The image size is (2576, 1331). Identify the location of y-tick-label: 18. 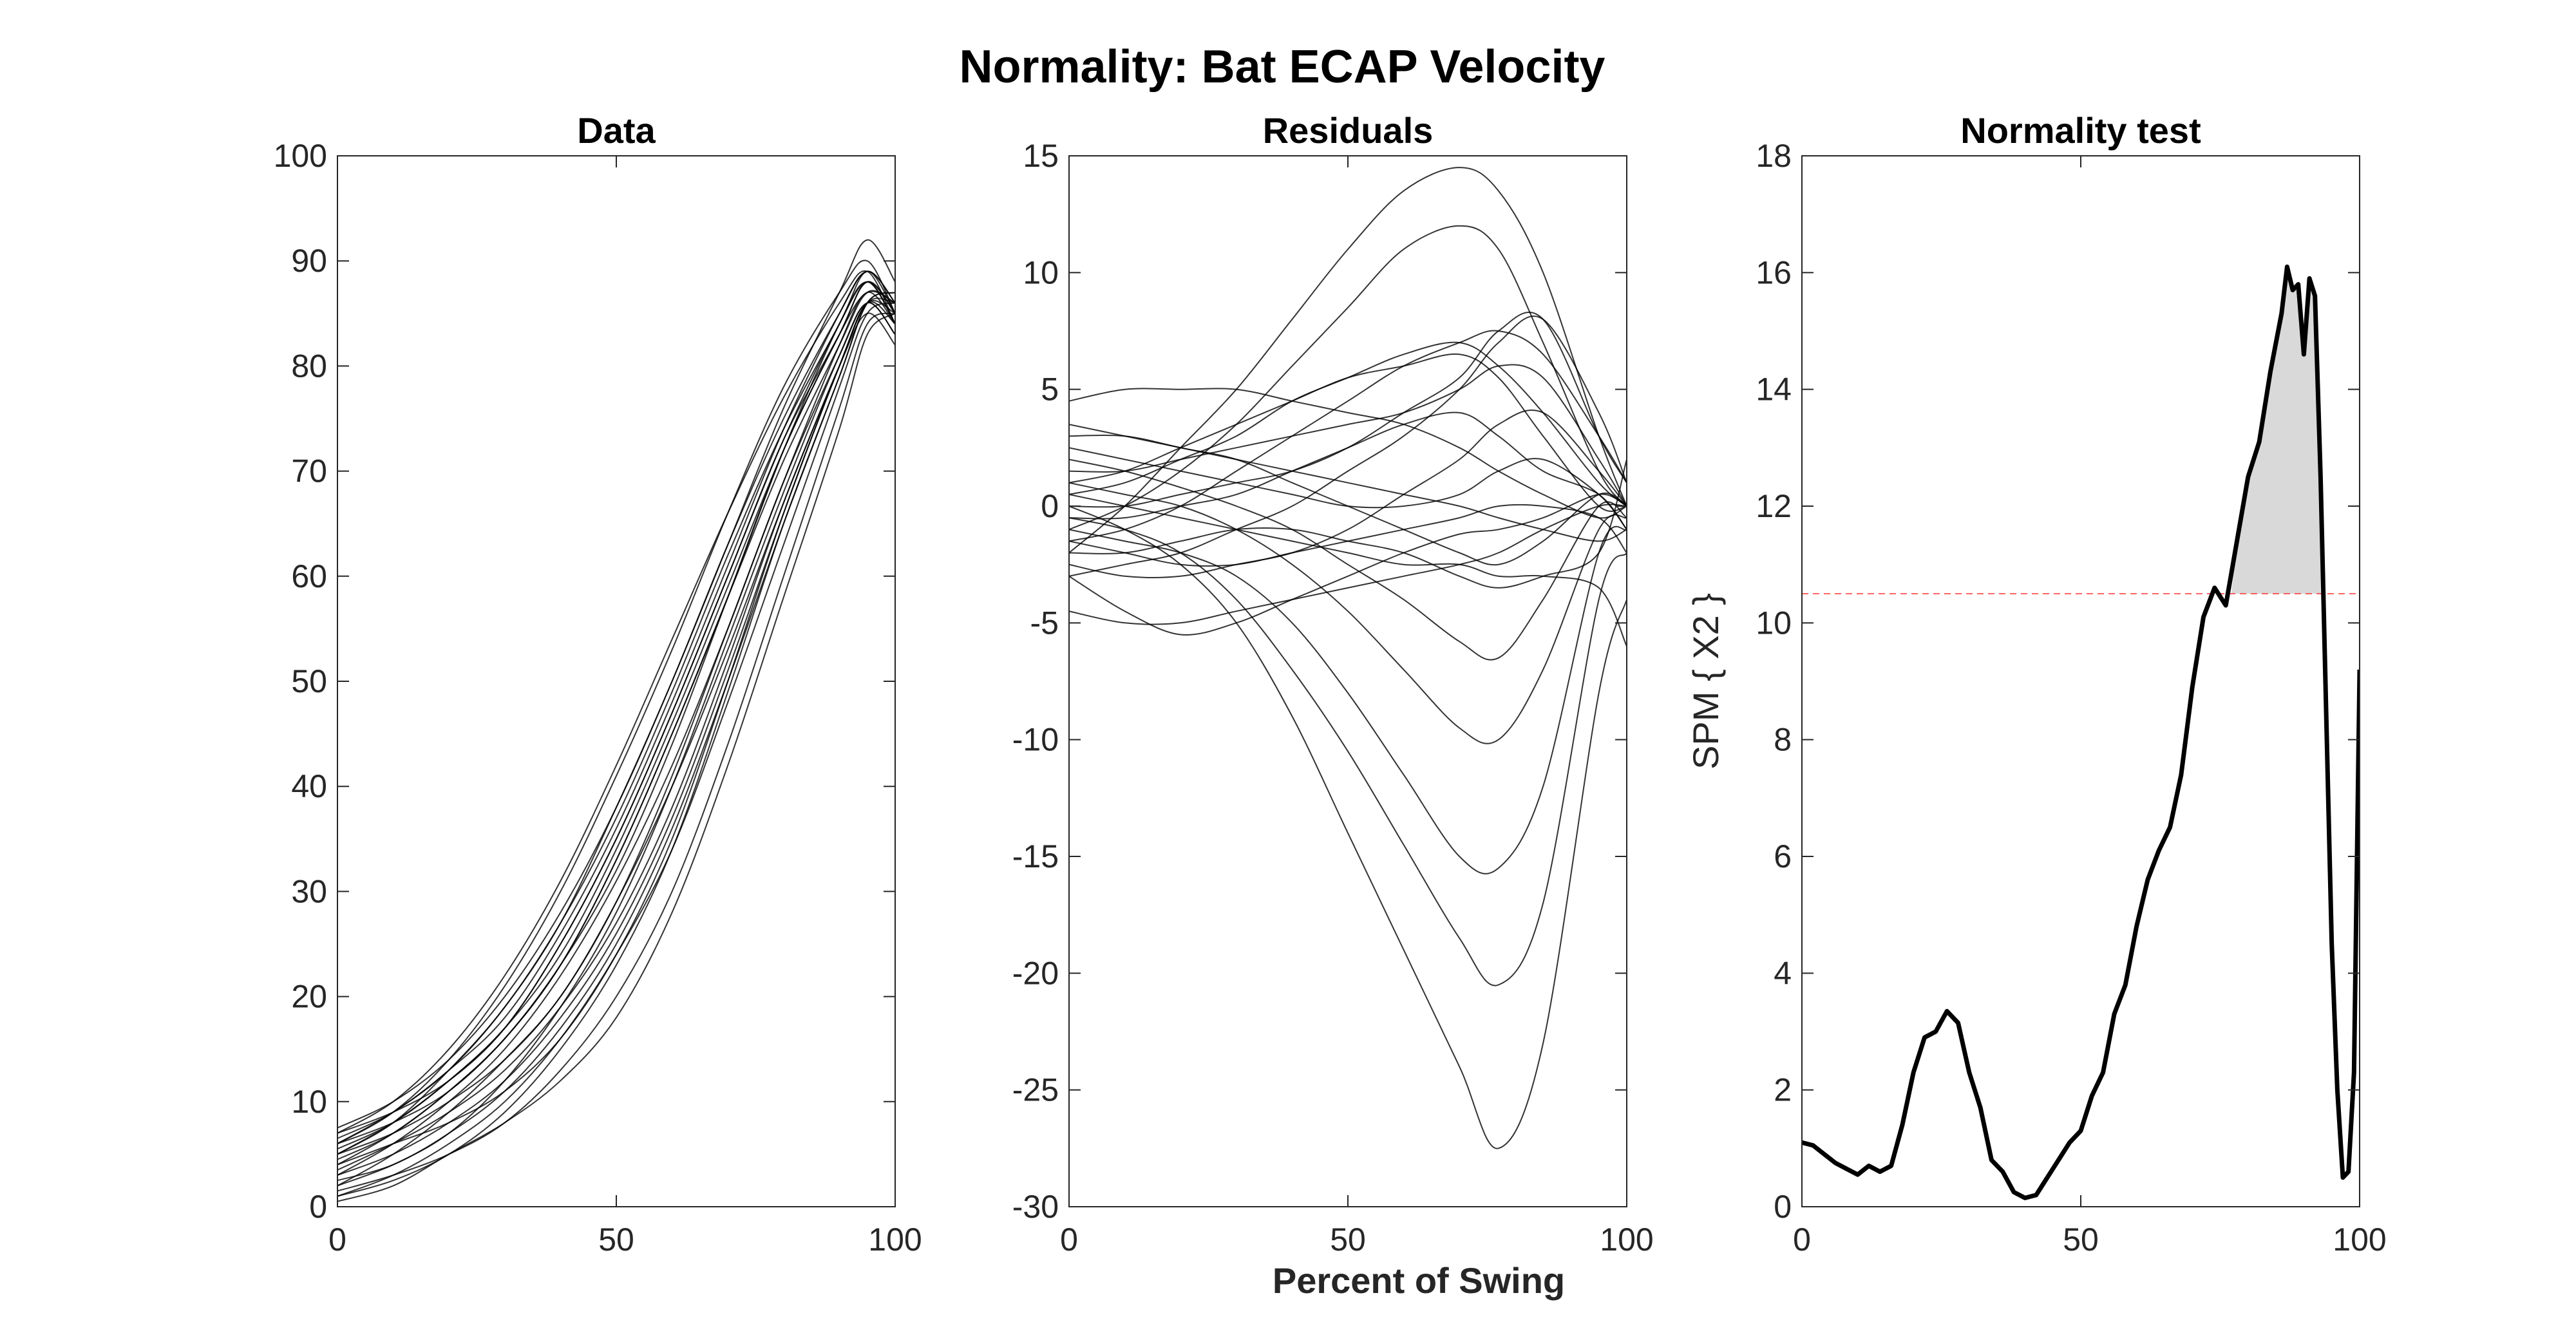
(1774, 156).